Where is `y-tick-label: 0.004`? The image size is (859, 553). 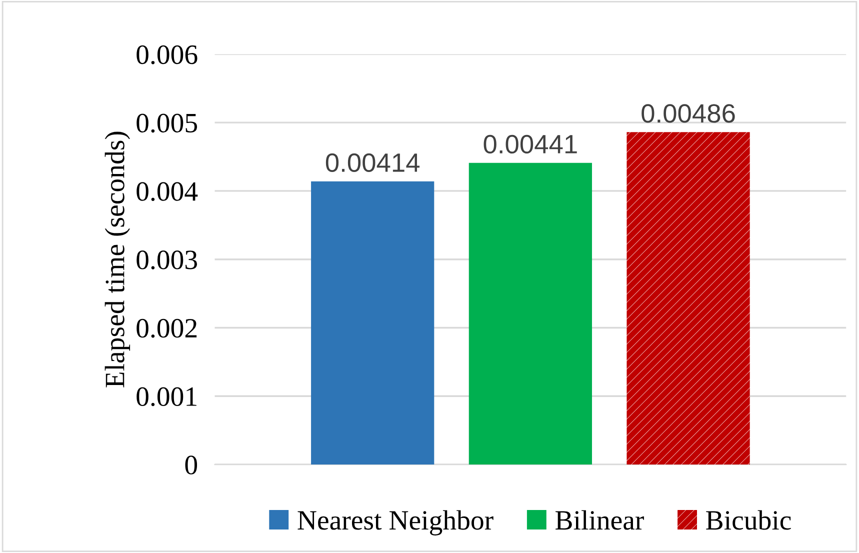 y-tick-label: 0.004 is located at coordinates (167, 191).